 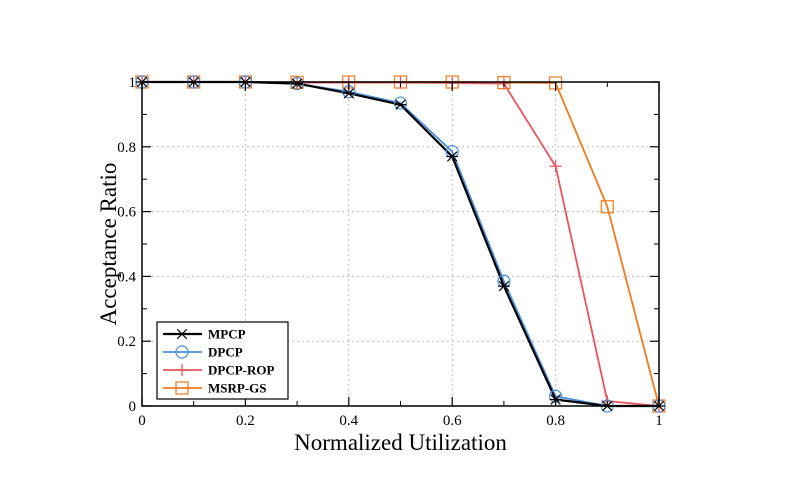 I want to click on legend-marker-dpcp-rop, so click(x=182, y=370).